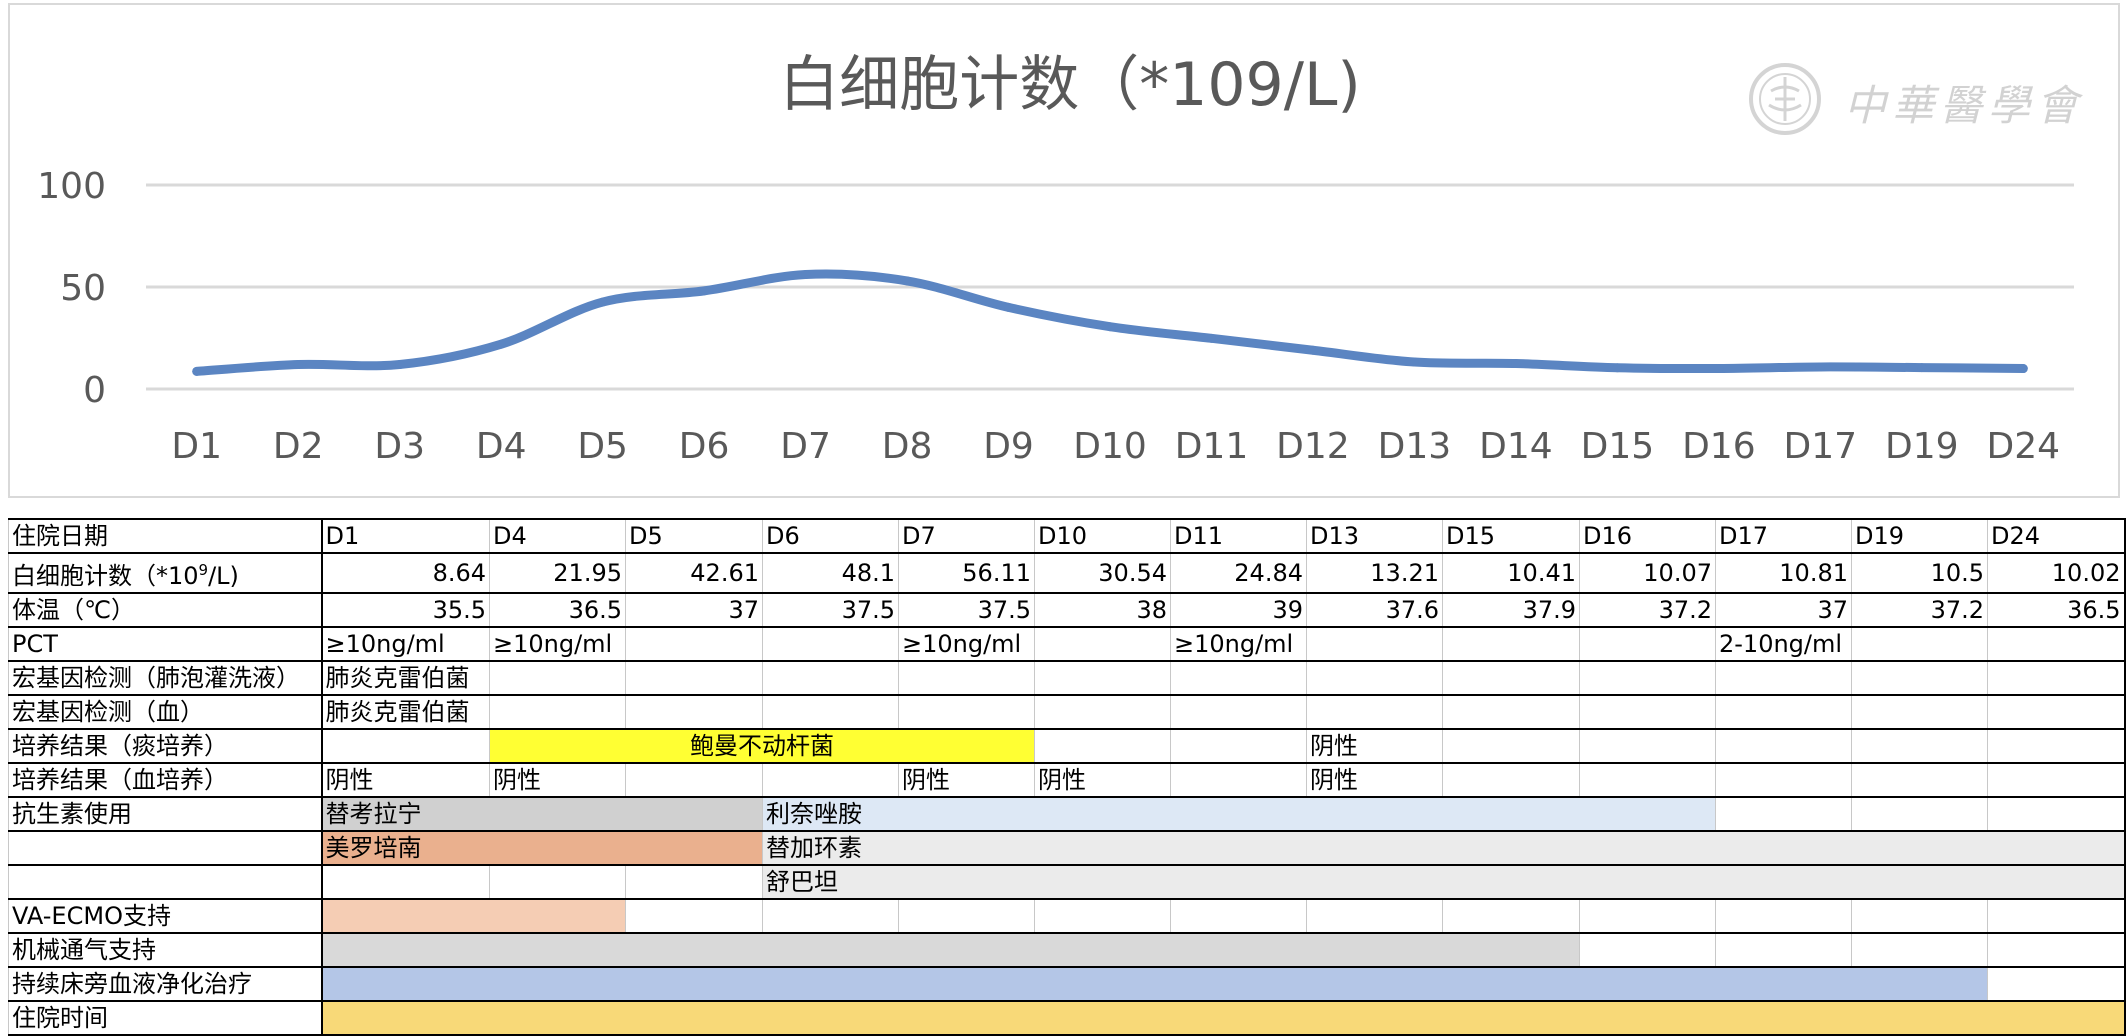  Describe the element at coordinates (165, 814) in the screenshot. I see `row-label: 抗生素使用` at that location.